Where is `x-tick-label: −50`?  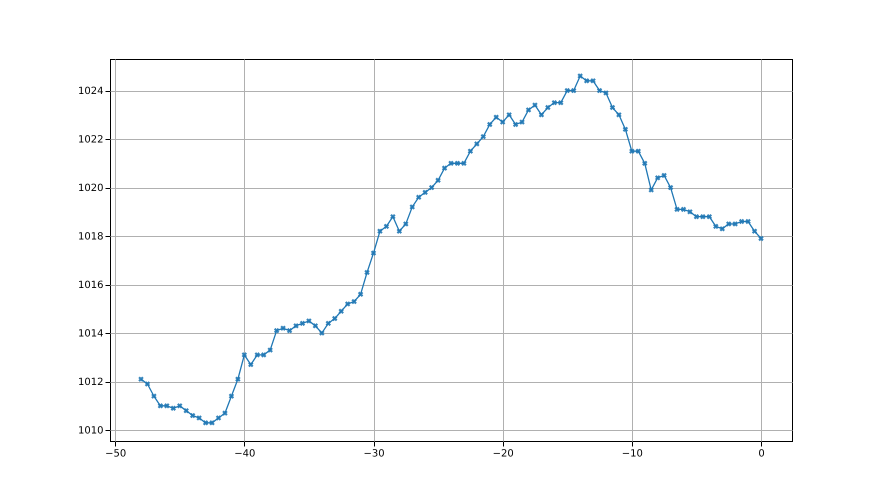
x-tick-label: −50 is located at coordinates (115, 454).